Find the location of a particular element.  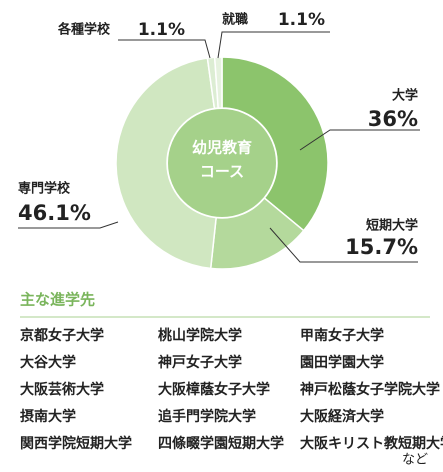

category-label: 就職 is located at coordinates (235, 20).